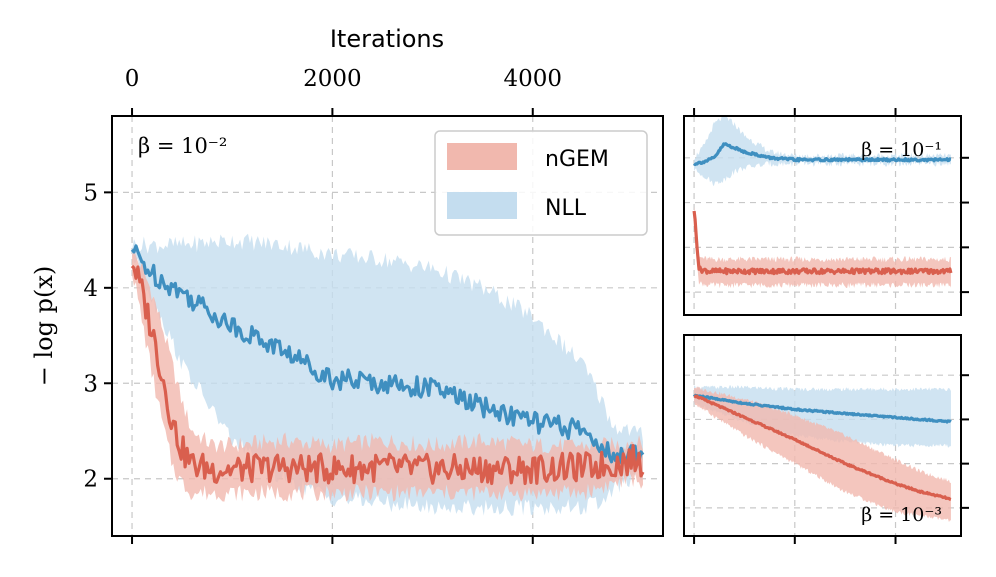 The height and width of the screenshot is (577, 996). What do you see at coordinates (90, 193) in the screenshot?
I see `y-tick-label: 5` at bounding box center [90, 193].